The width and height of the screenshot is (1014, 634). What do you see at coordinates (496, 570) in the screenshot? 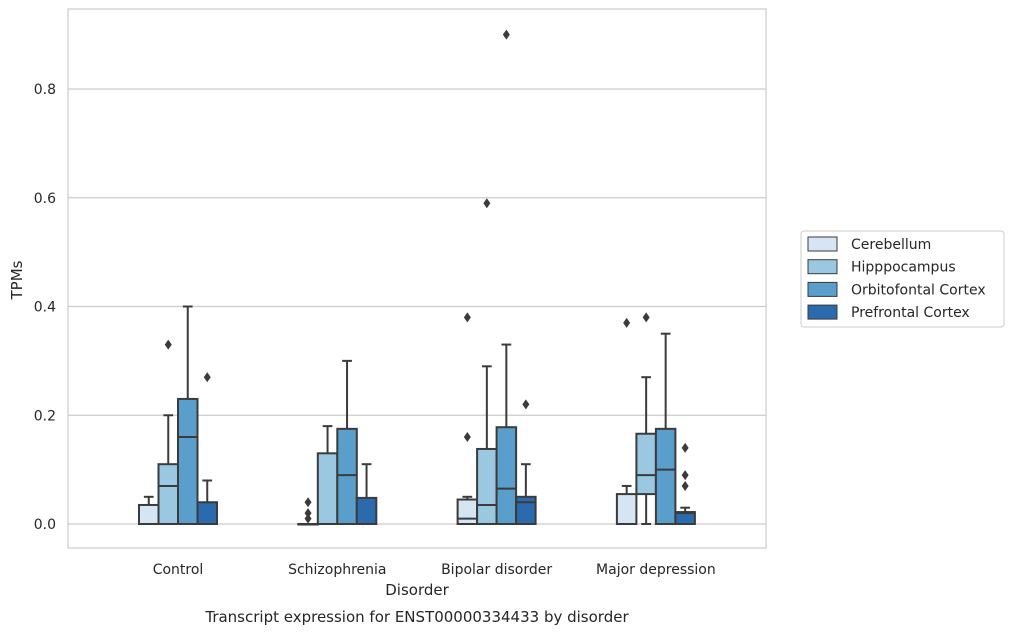
I see `x-tick-label: Bipolar disorder` at bounding box center [496, 570].